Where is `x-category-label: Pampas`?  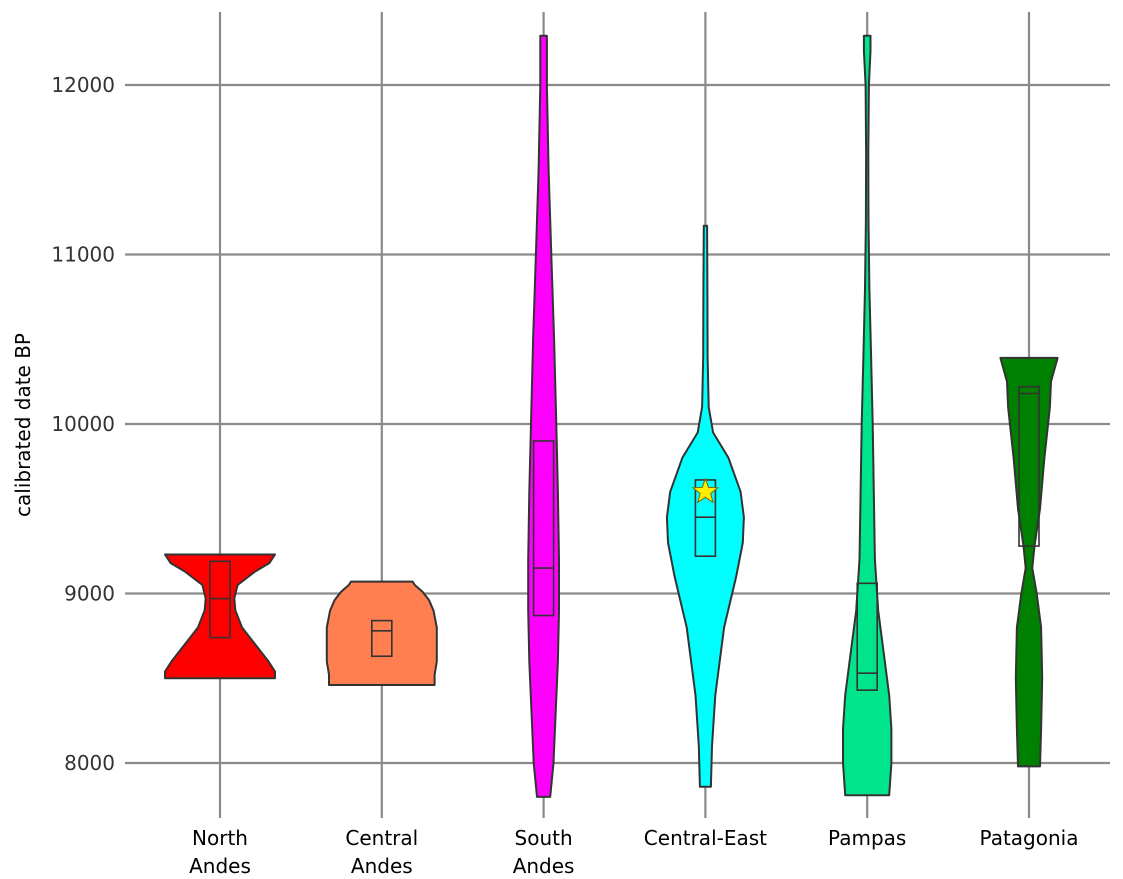 x-category-label: Pampas is located at coordinates (867, 838).